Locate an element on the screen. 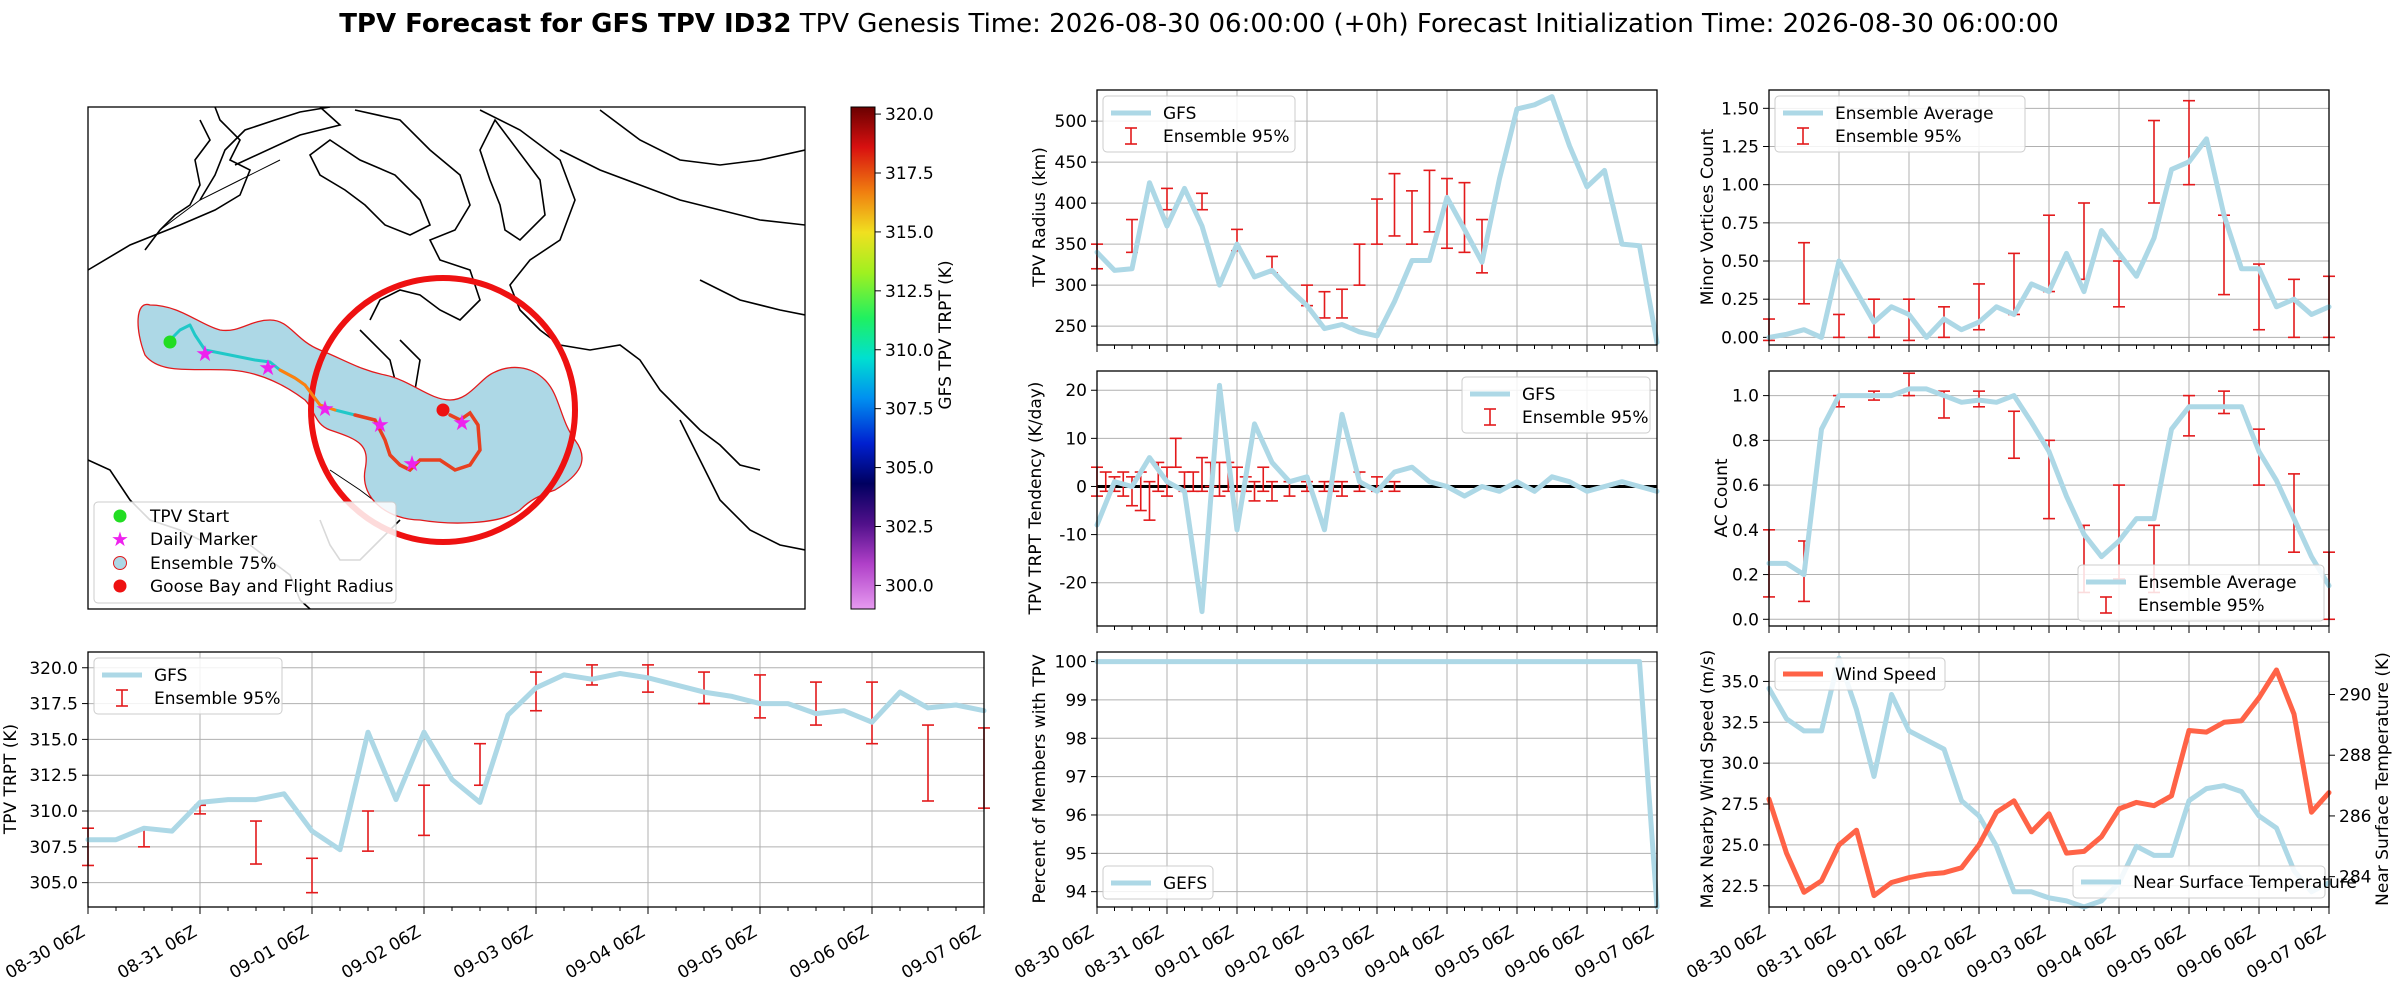 The height and width of the screenshot is (982, 2399). colorbar-tick-label: 315.0 is located at coordinates (909, 233).